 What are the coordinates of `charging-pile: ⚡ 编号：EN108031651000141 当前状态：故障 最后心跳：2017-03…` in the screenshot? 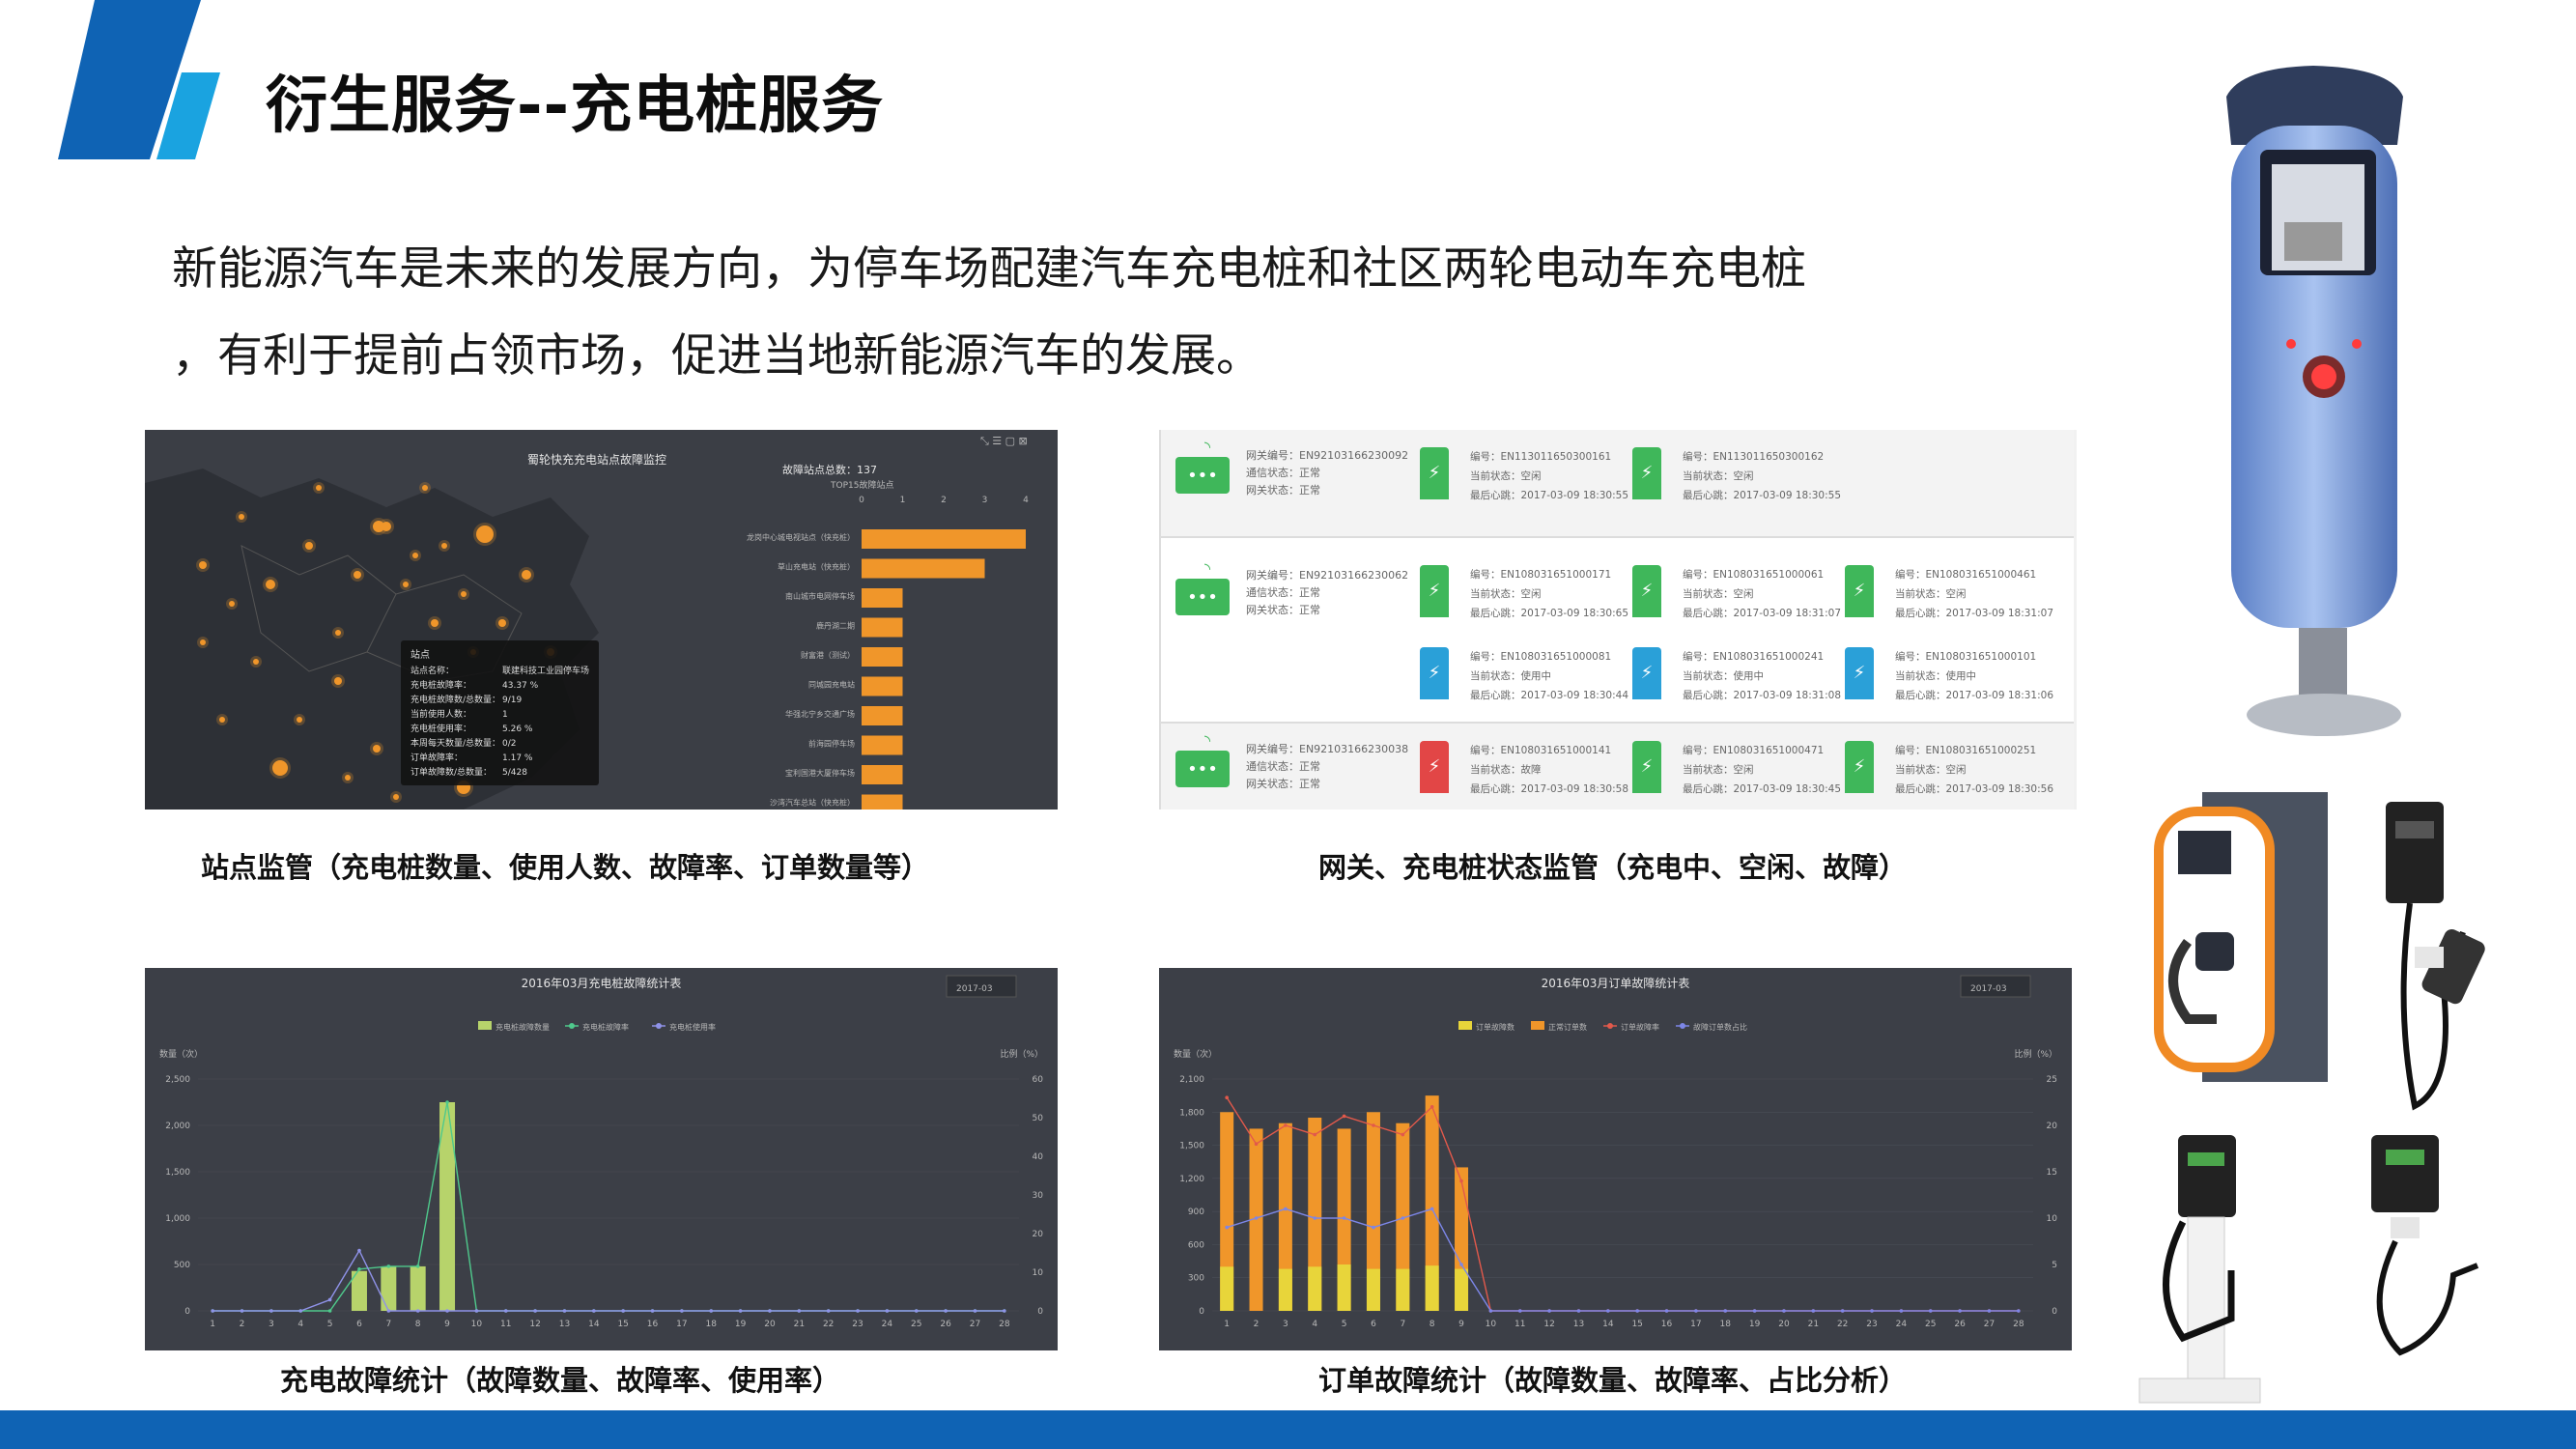 It's located at (1524, 775).